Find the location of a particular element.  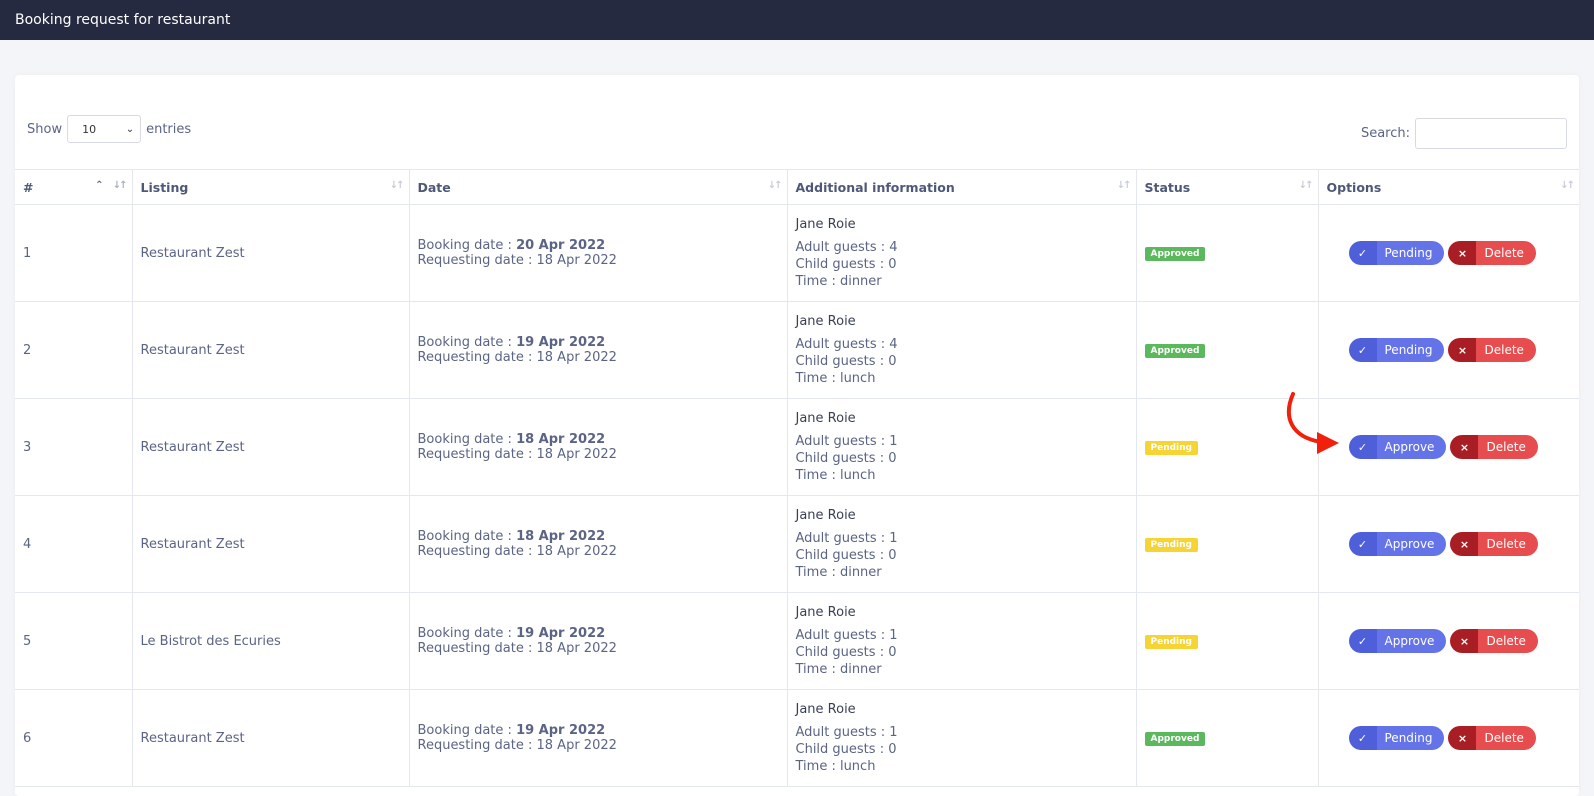

search-input is located at coordinates (1491, 133).